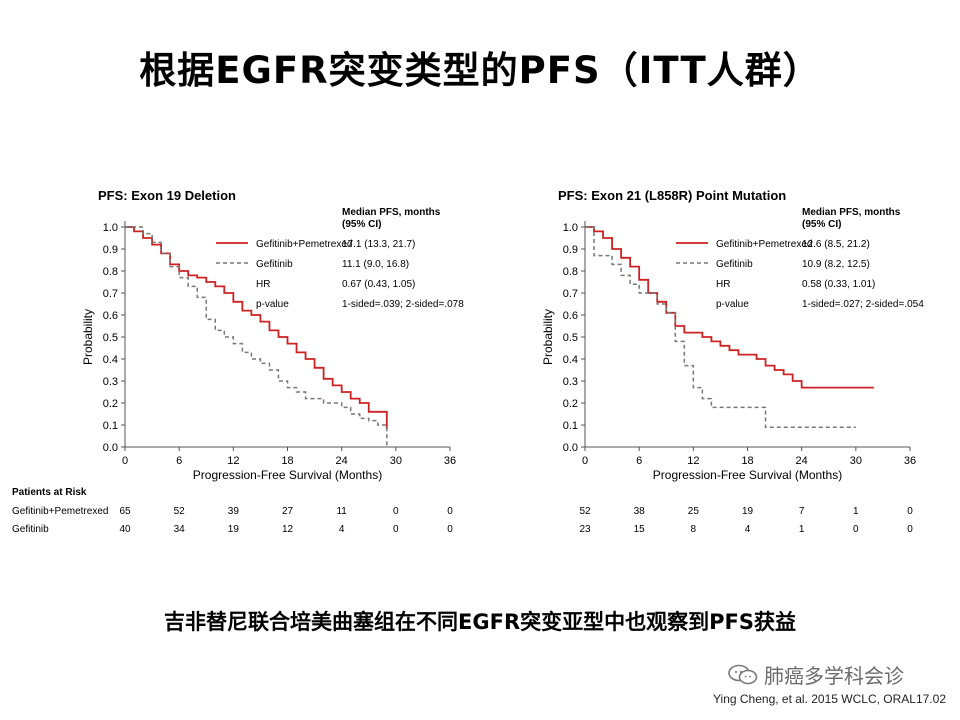 This screenshot has height=720, width=960. Describe the element at coordinates (693, 511) in the screenshot. I see `risk-number: 25` at that location.